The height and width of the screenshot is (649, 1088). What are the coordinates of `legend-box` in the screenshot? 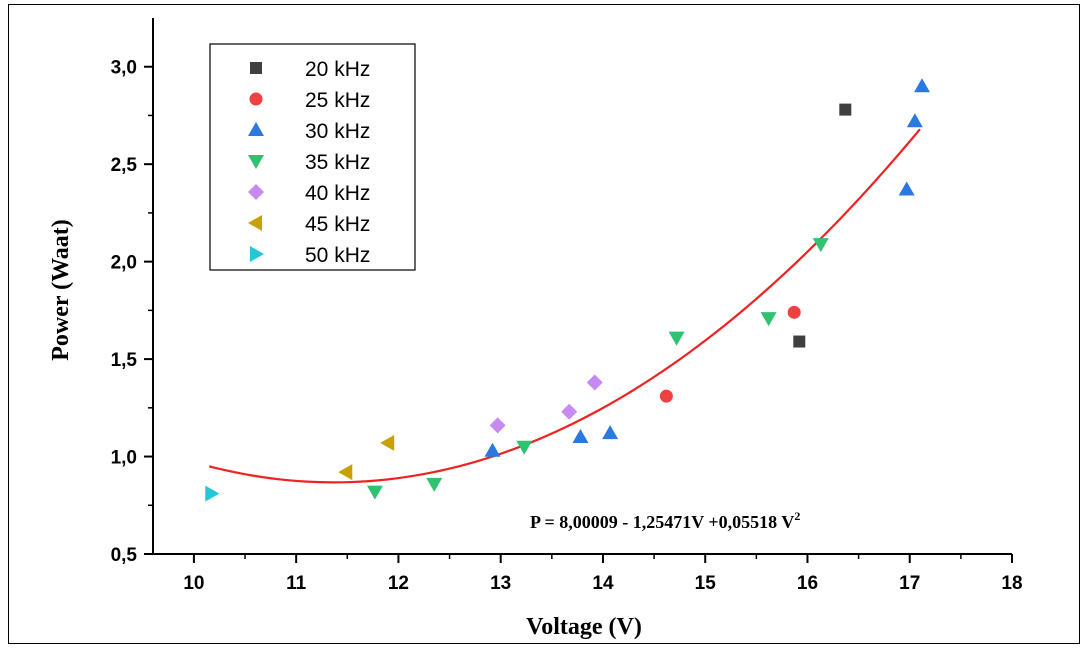 It's located at (312, 157).